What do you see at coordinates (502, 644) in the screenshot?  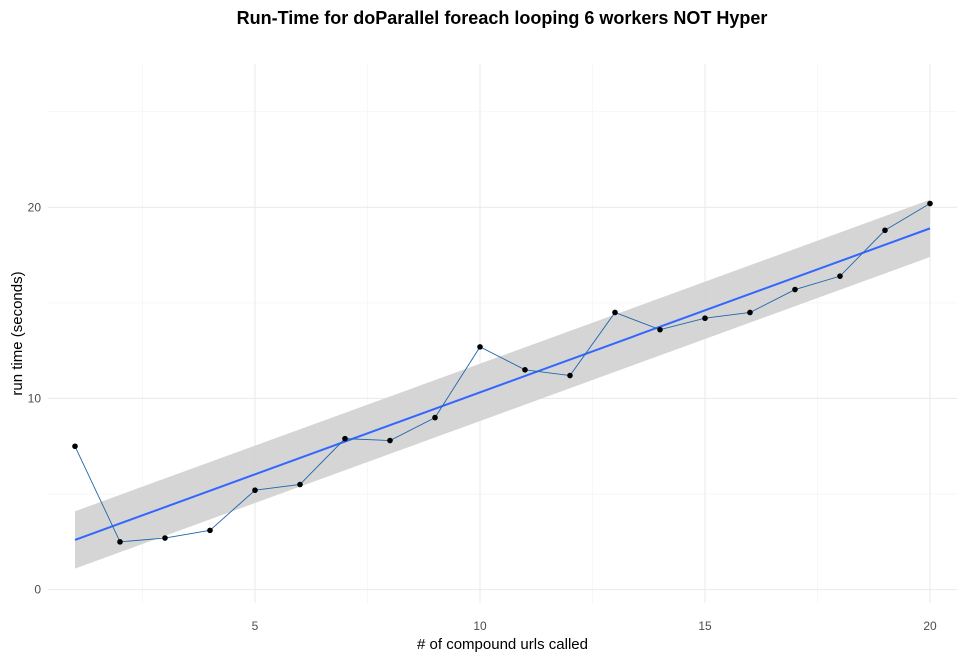 I see `x-axis-label: # of compound urls called` at bounding box center [502, 644].